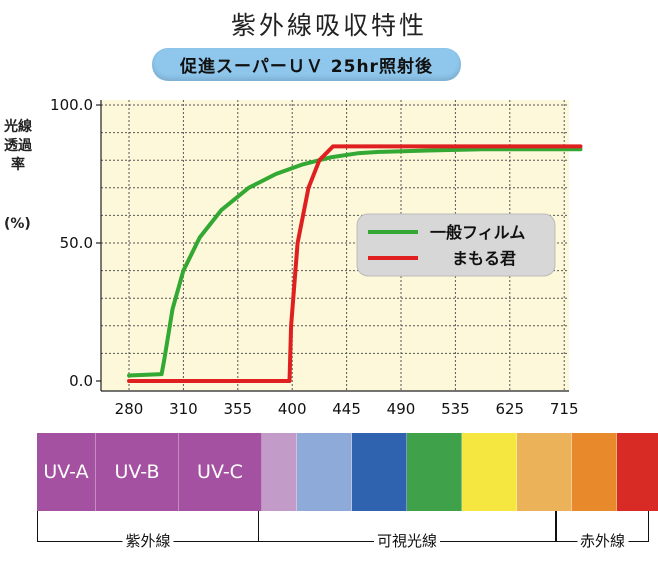  I want to click on x-tick-label: 625, so click(509, 409).